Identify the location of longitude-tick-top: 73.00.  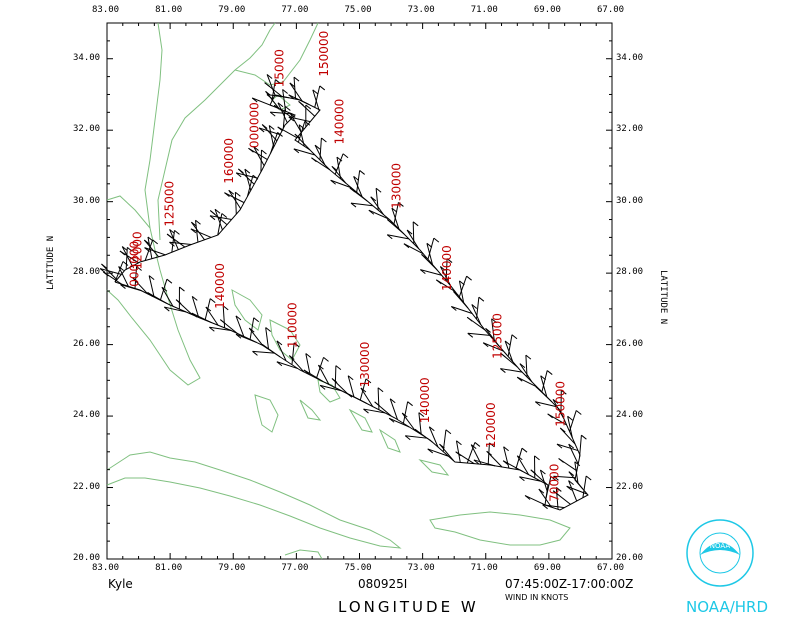
(421, 10).